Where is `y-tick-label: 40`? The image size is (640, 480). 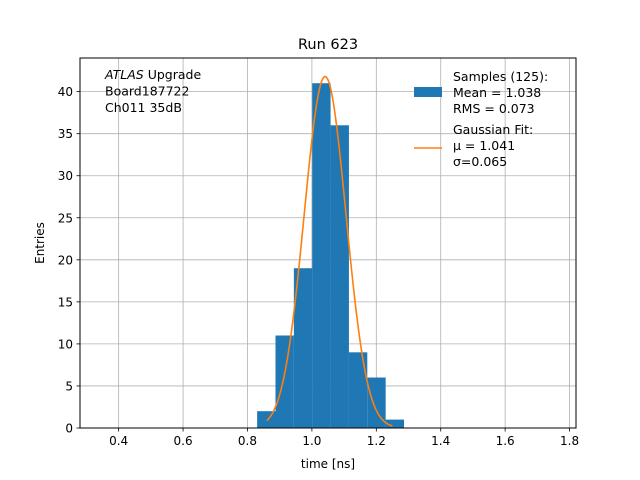 y-tick-label: 40 is located at coordinates (65, 92).